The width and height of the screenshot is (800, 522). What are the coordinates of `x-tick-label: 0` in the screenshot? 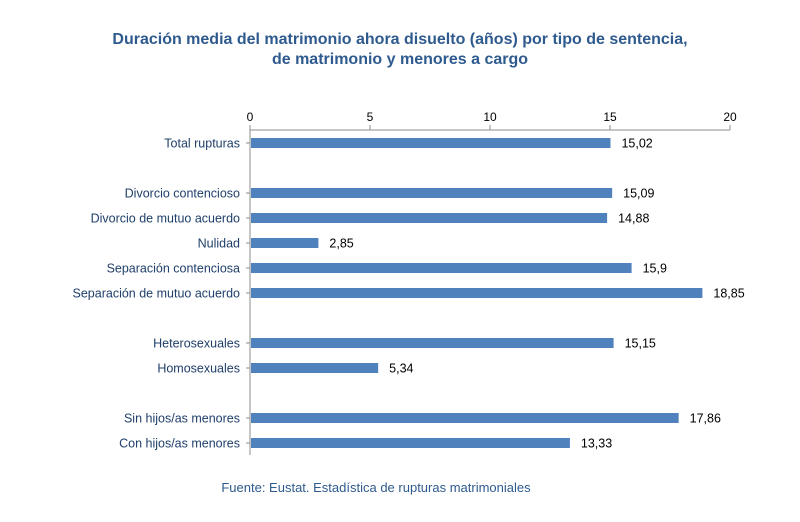 It's located at (250, 117).